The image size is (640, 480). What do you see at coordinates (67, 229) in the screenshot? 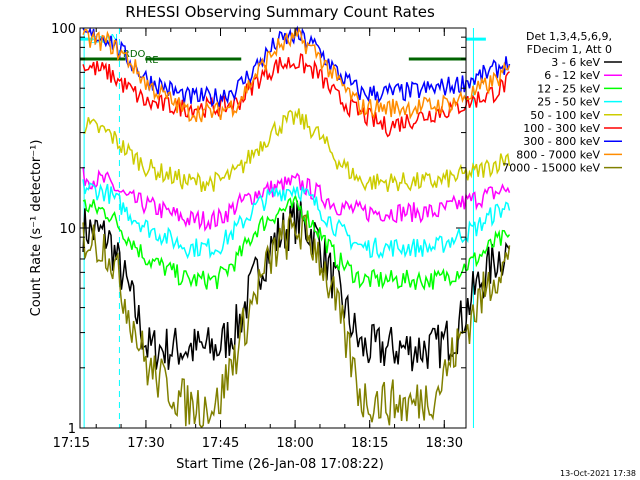
I see `y-tick-label: 10` at bounding box center [67, 229].